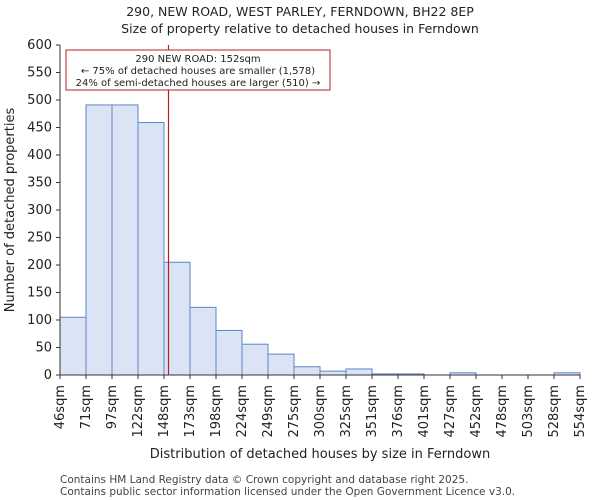 This screenshot has width=600, height=500. Describe the element at coordinates (372, 411) in the screenshot. I see `x-tick-label: 351sqm` at that location.